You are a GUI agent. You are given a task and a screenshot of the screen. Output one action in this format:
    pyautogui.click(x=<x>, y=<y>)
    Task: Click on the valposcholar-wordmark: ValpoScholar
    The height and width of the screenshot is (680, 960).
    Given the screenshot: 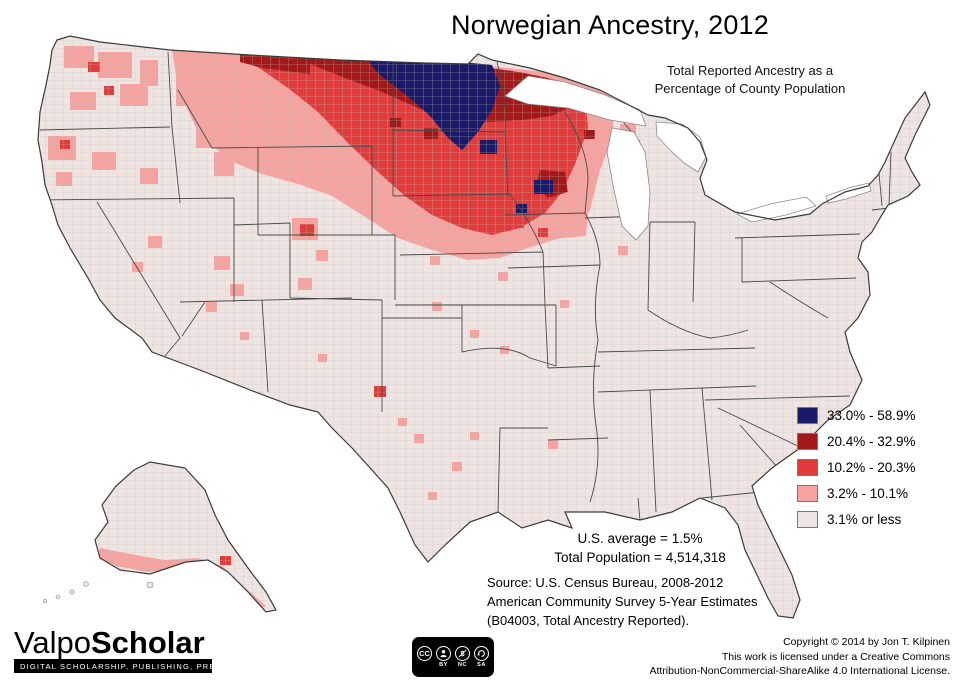 What is the action you would take?
    pyautogui.click(x=113, y=642)
    